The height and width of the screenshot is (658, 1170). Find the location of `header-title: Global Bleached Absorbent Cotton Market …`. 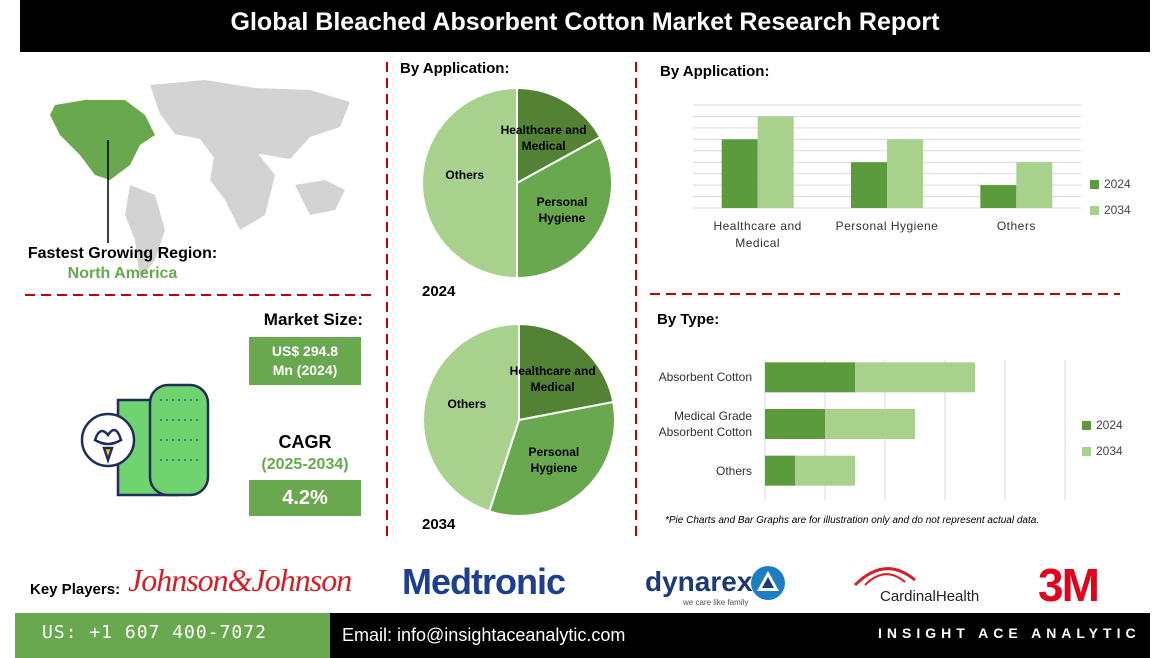

header-title: Global Bleached Absorbent Cotton Market … is located at coordinates (585, 22).